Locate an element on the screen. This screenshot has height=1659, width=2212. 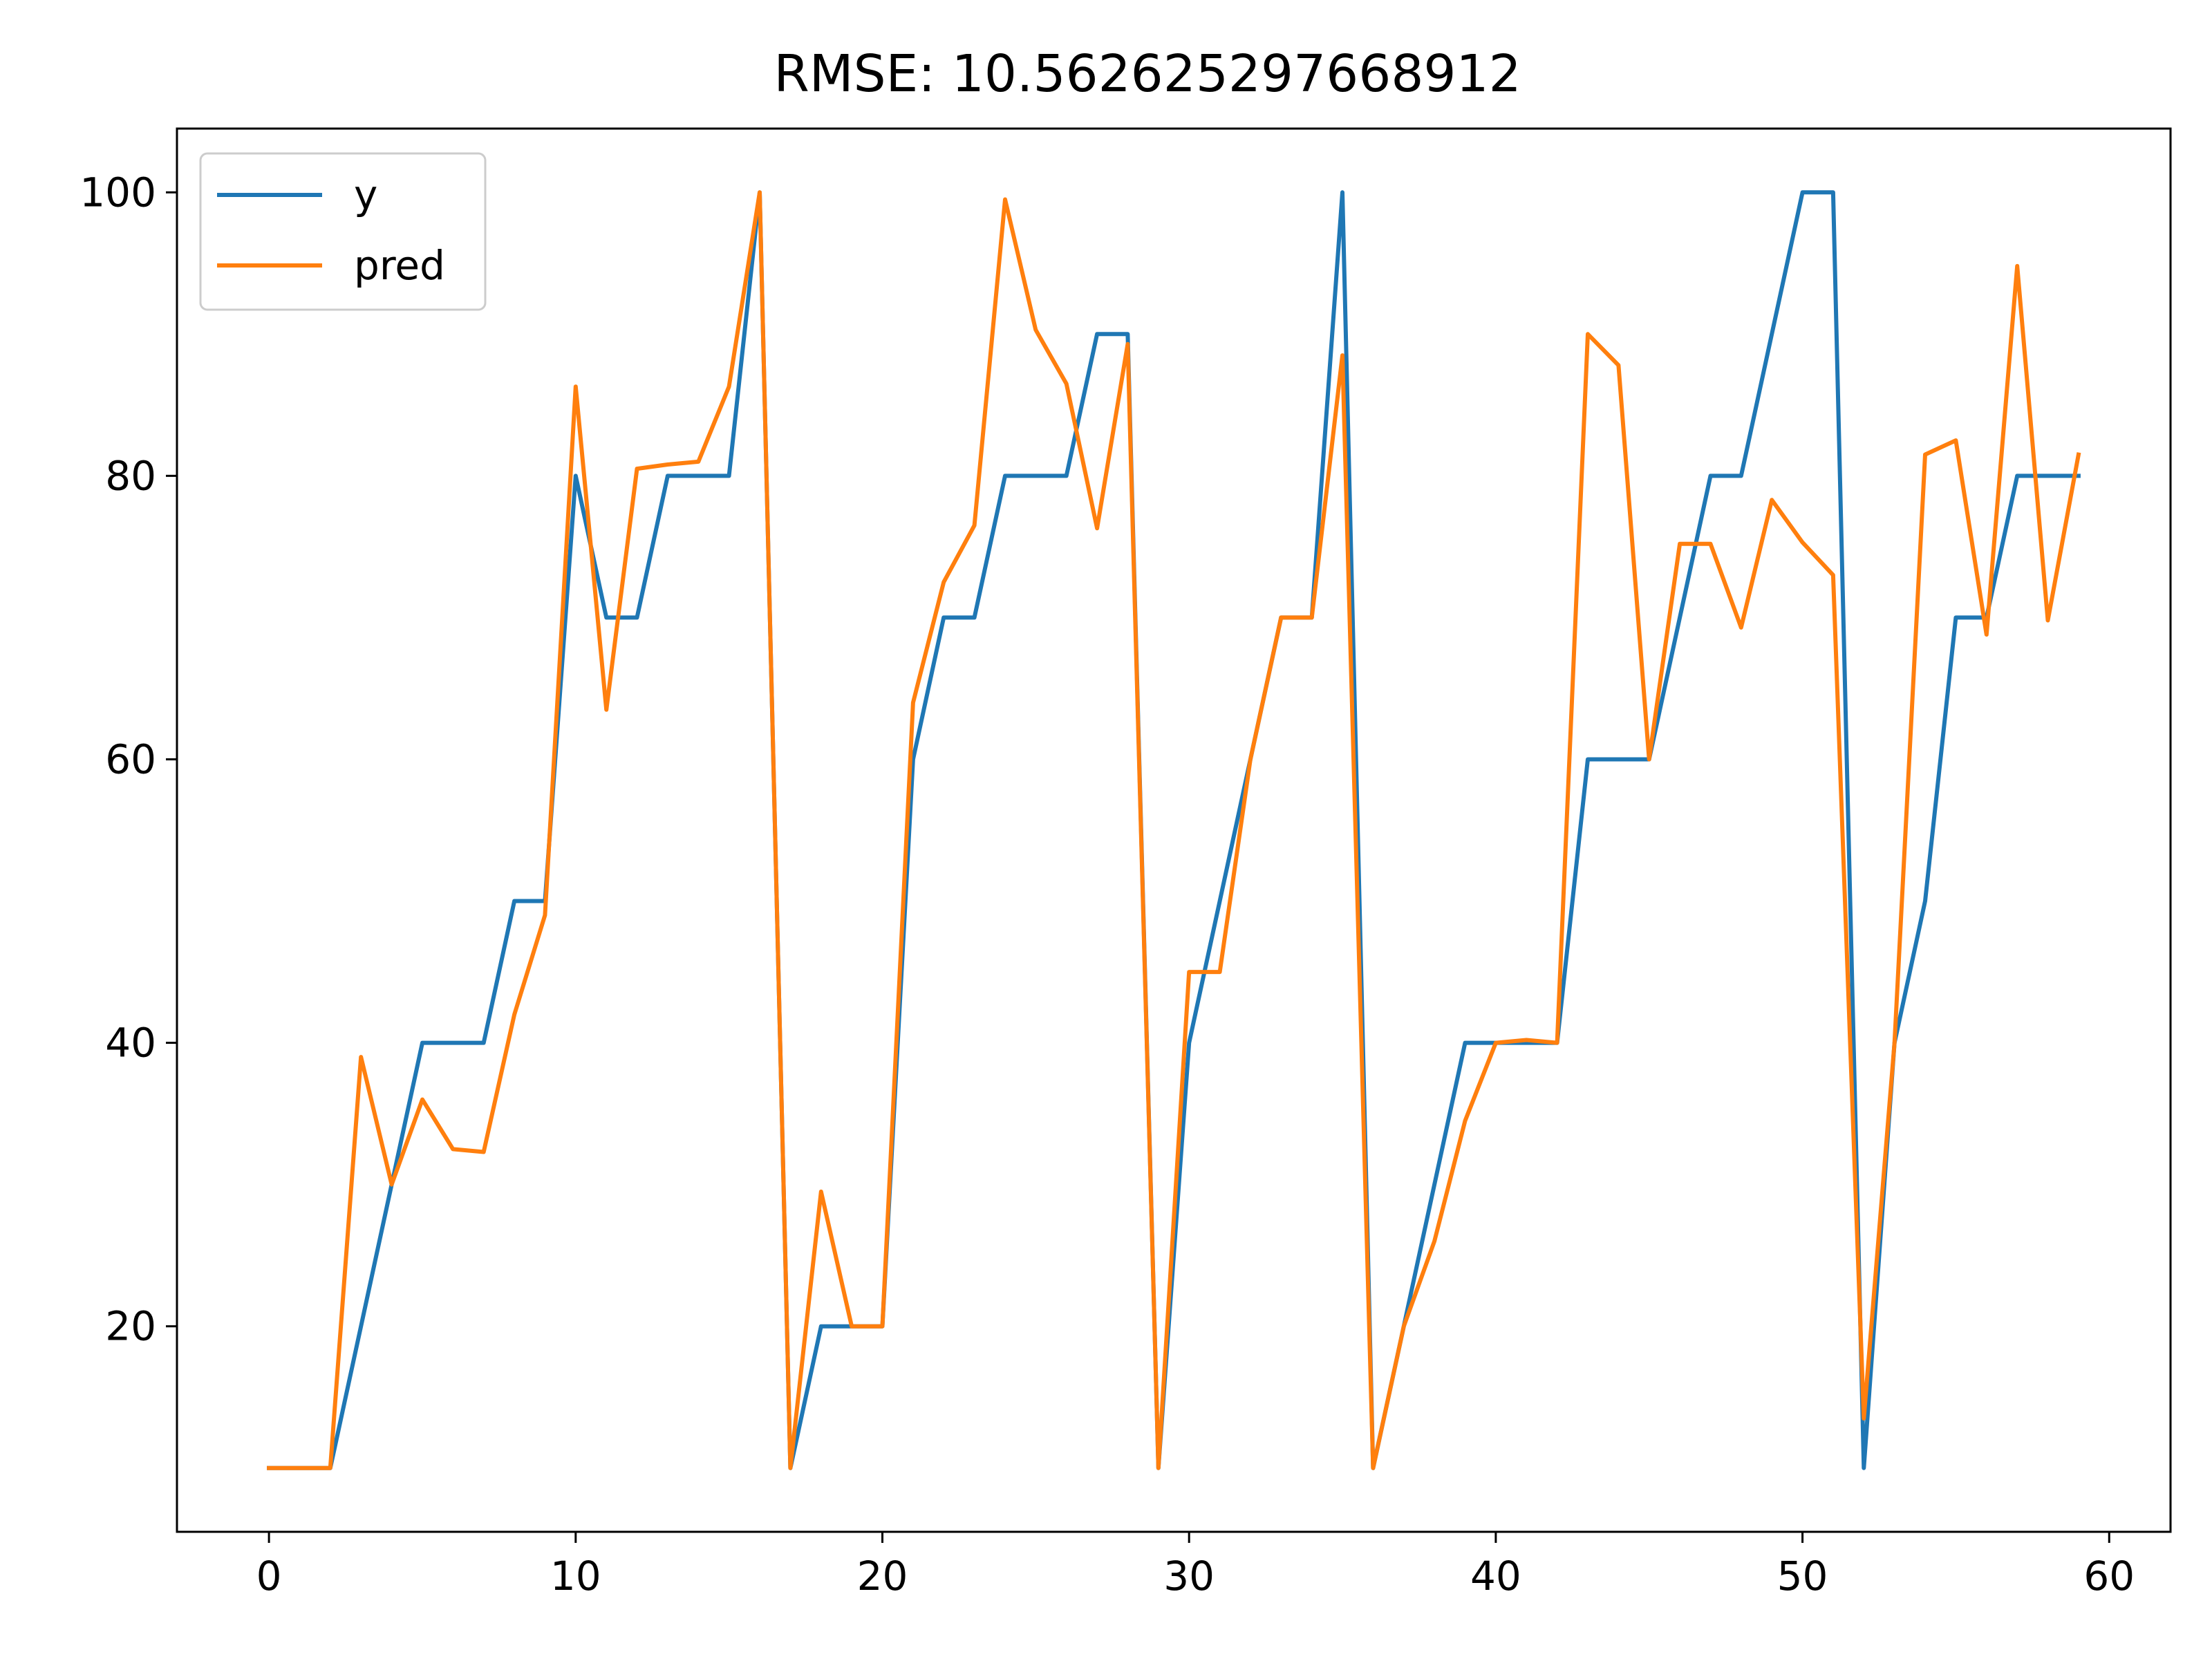
x-tick-label: 50 is located at coordinates (1802, 1577).